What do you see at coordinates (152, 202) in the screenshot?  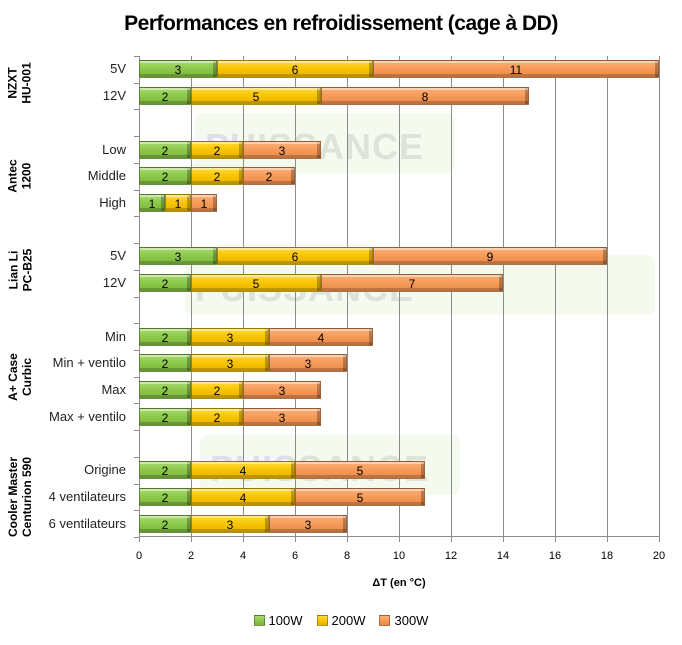 I see `bar-segment-100w: 1` at bounding box center [152, 202].